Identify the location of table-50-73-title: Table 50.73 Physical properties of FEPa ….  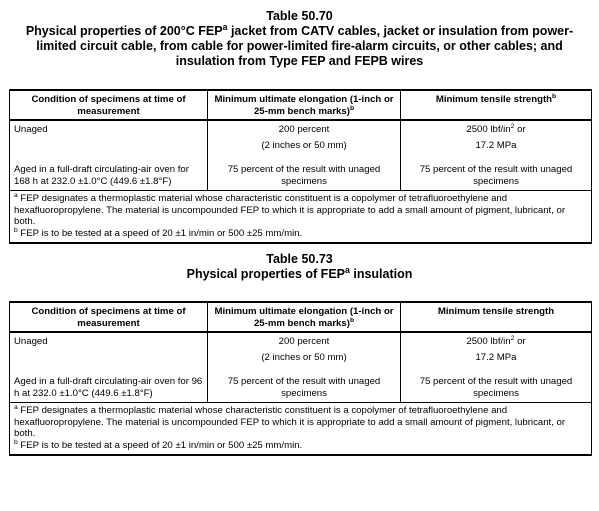
(299, 267).